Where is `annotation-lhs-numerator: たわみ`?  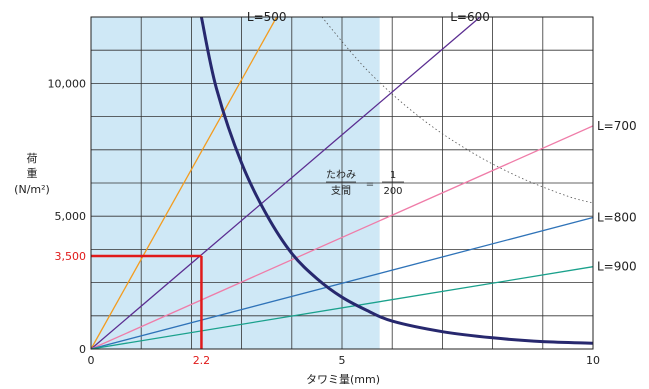 annotation-lhs-numerator: たわみ is located at coordinates (341, 175).